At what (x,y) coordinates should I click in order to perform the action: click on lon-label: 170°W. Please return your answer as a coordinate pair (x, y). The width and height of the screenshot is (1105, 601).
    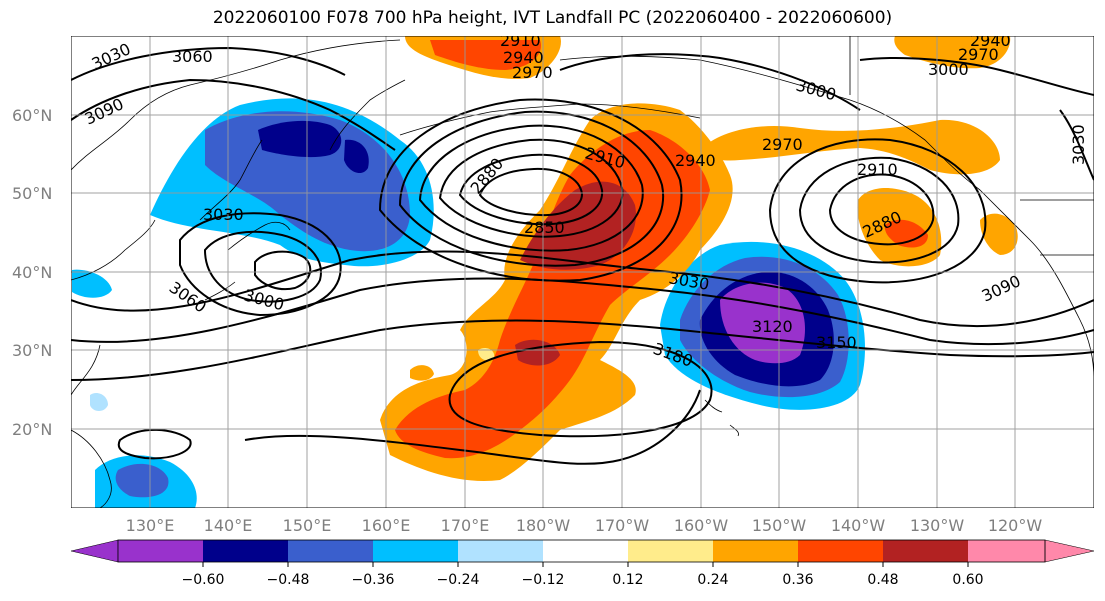
    Looking at the image, I should click on (622, 525).